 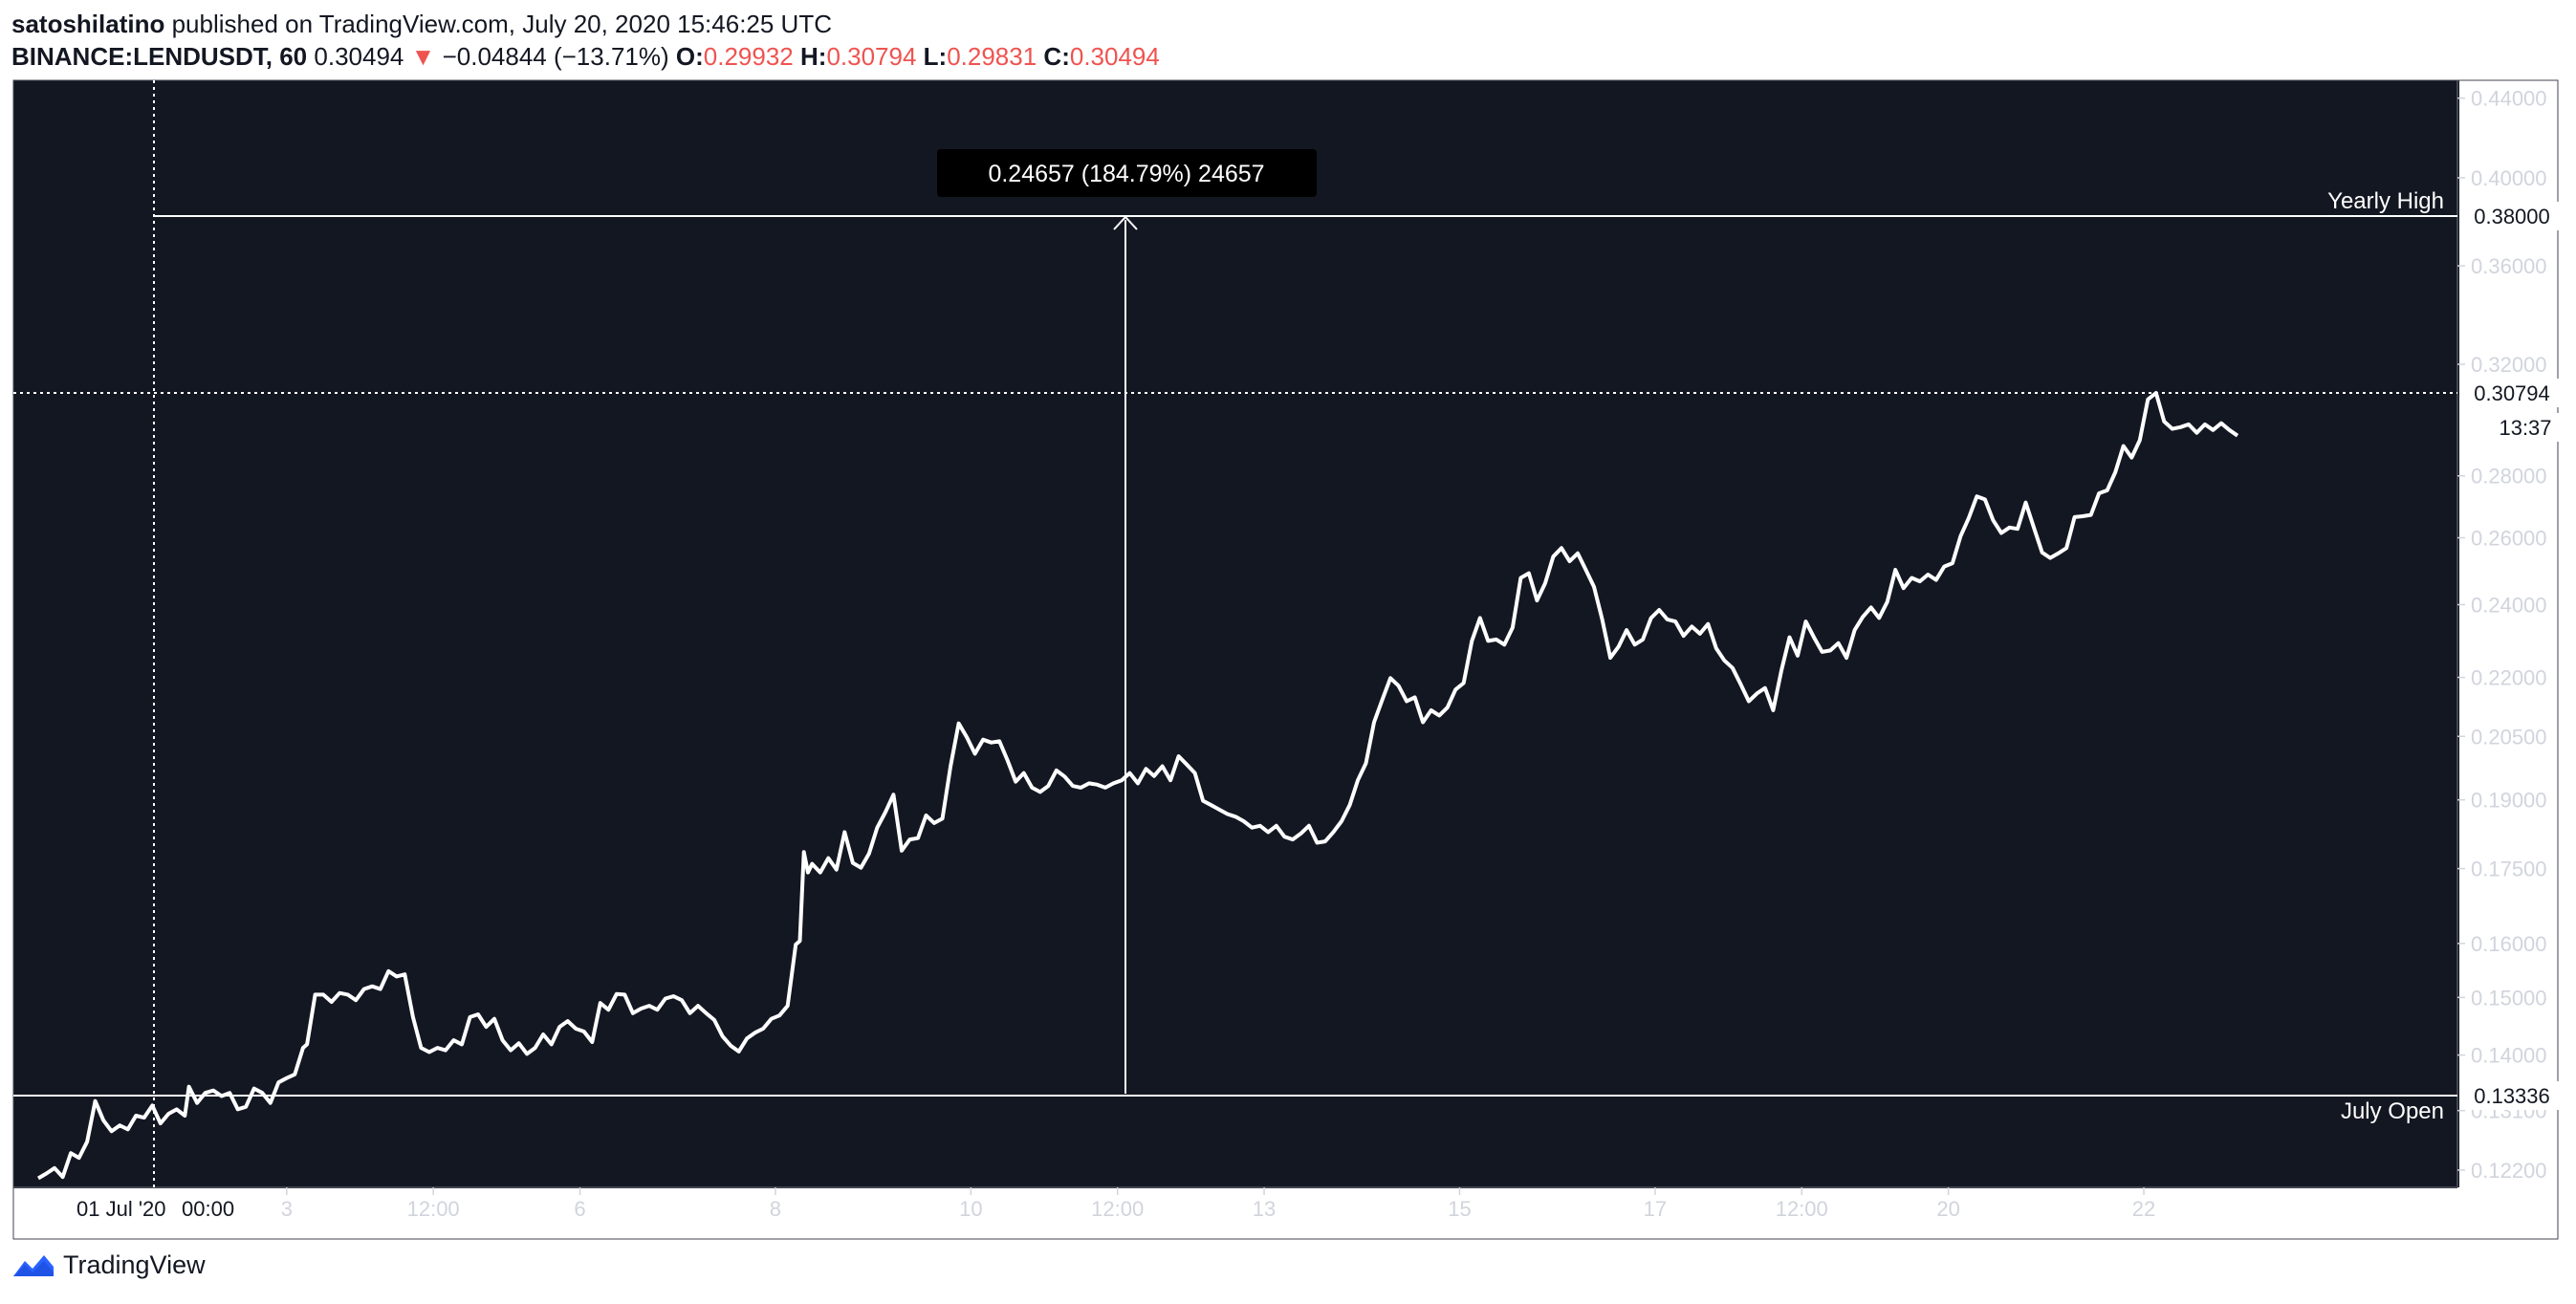 What do you see at coordinates (1947, 1209) in the screenshot?
I see `x-tick-label: 20` at bounding box center [1947, 1209].